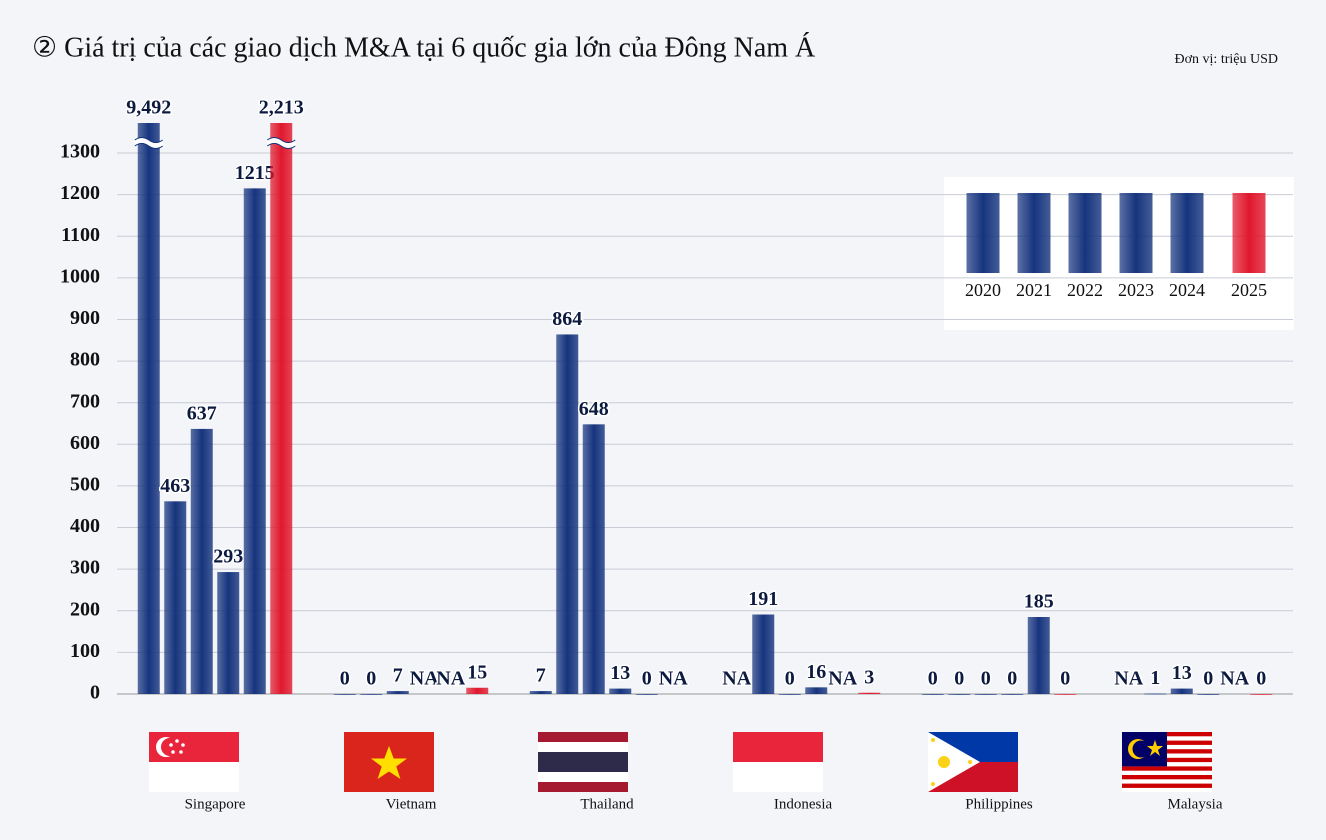  Describe the element at coordinates (973, 762) in the screenshot. I see `flag-philippines` at that location.